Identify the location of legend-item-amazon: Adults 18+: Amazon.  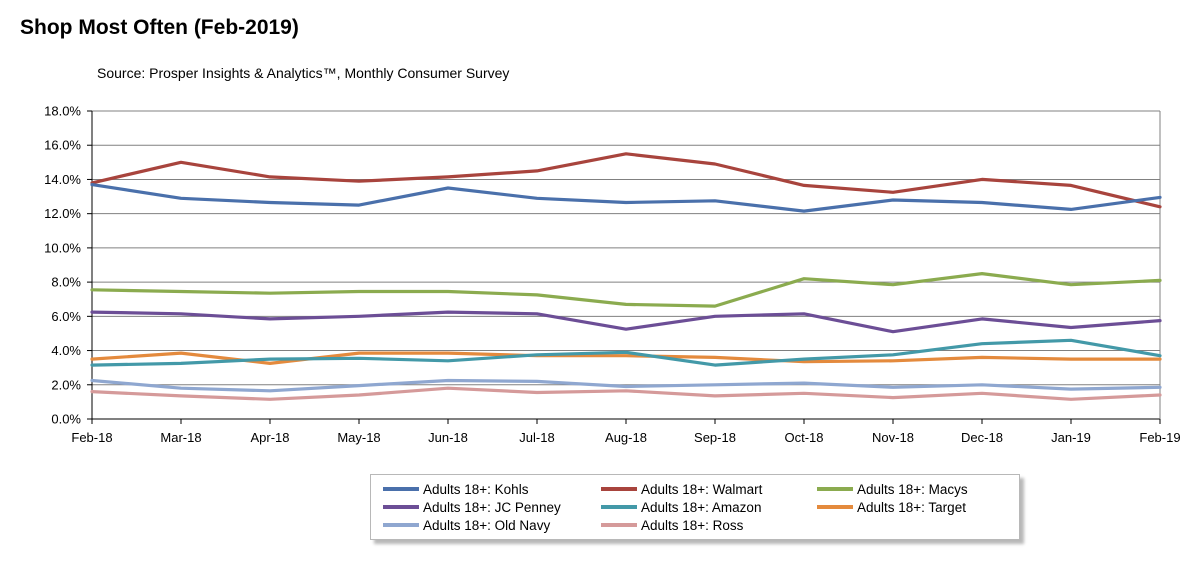
(681, 507).